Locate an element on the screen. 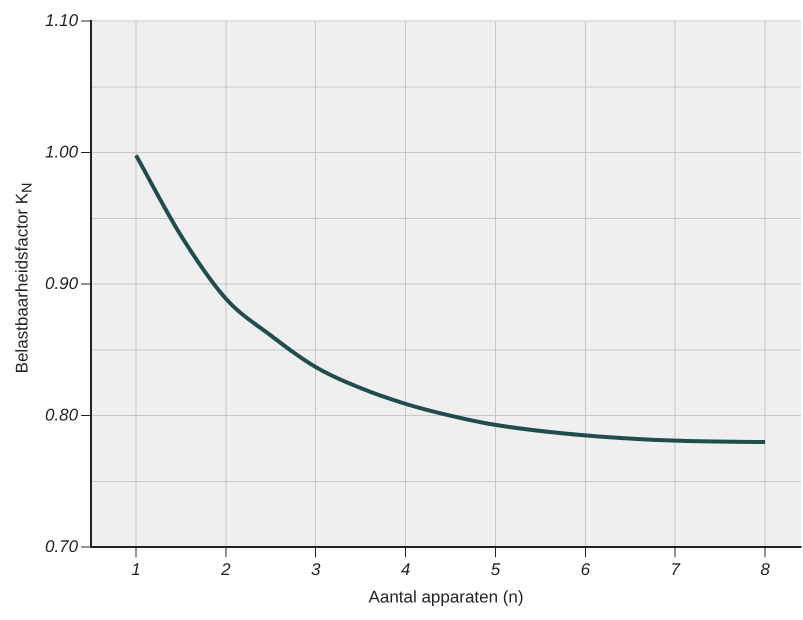 This screenshot has width=803, height=620. x-tick-label: 6 is located at coordinates (585, 570).